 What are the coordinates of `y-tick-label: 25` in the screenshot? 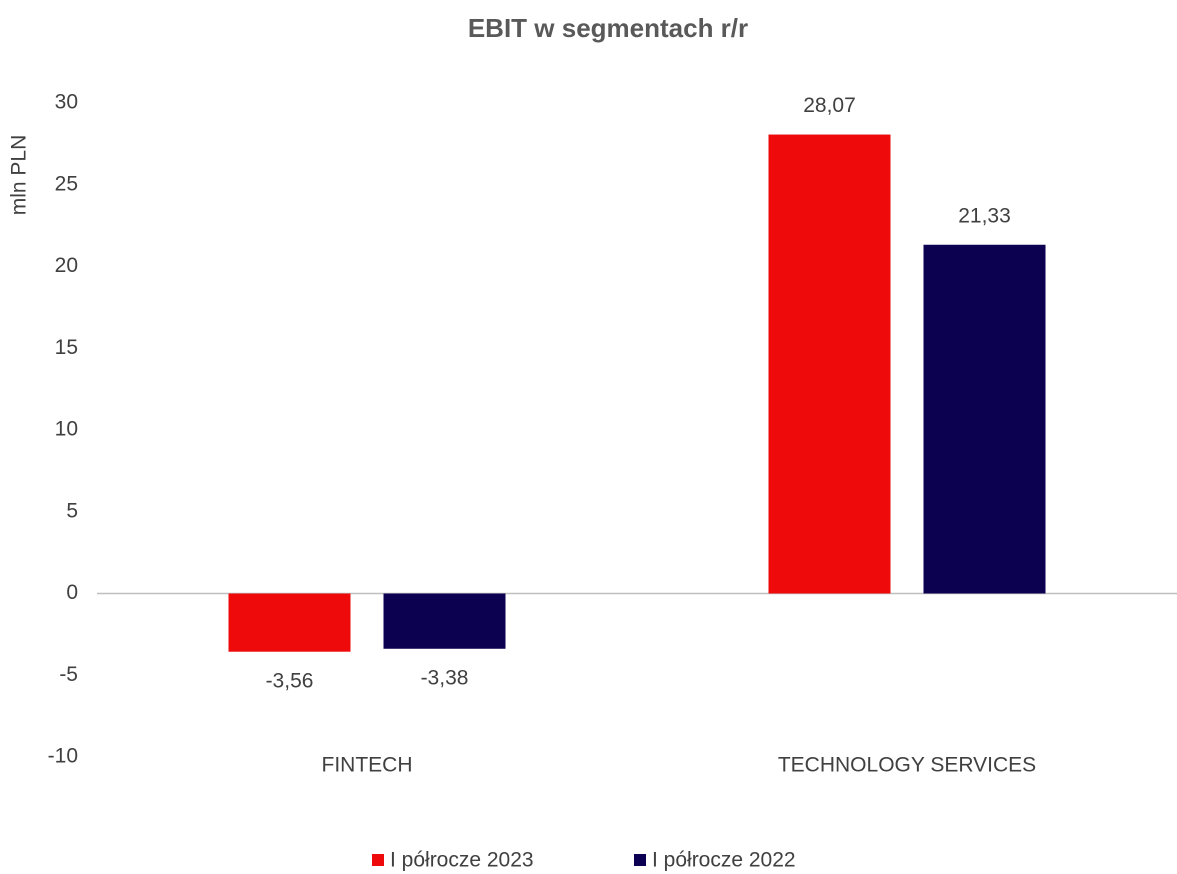 It's located at (66, 183).